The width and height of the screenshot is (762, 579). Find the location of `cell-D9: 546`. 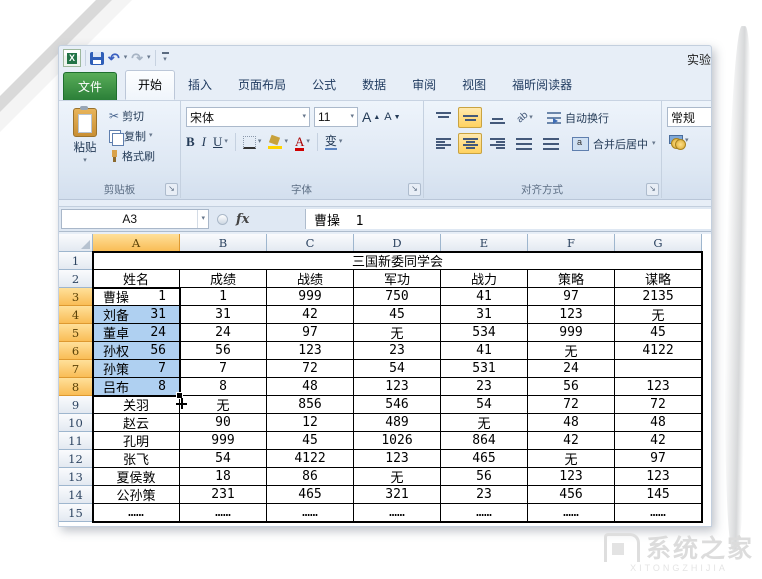

cell-D9: 546 is located at coordinates (397, 405).